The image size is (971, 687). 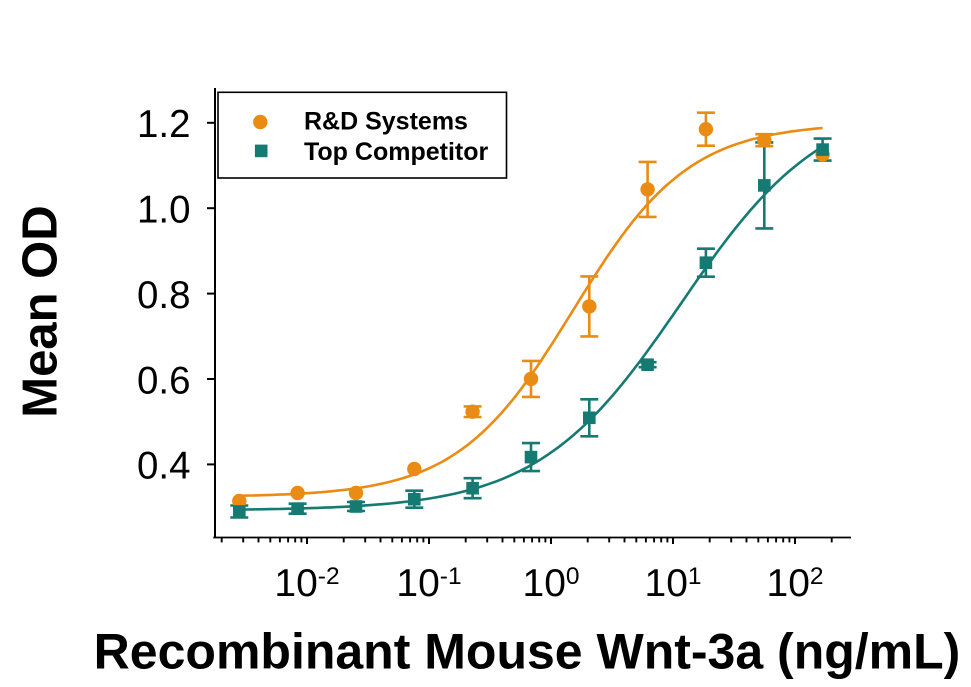 What do you see at coordinates (41, 311) in the screenshot?
I see `svg-text: Mean OD` at bounding box center [41, 311].